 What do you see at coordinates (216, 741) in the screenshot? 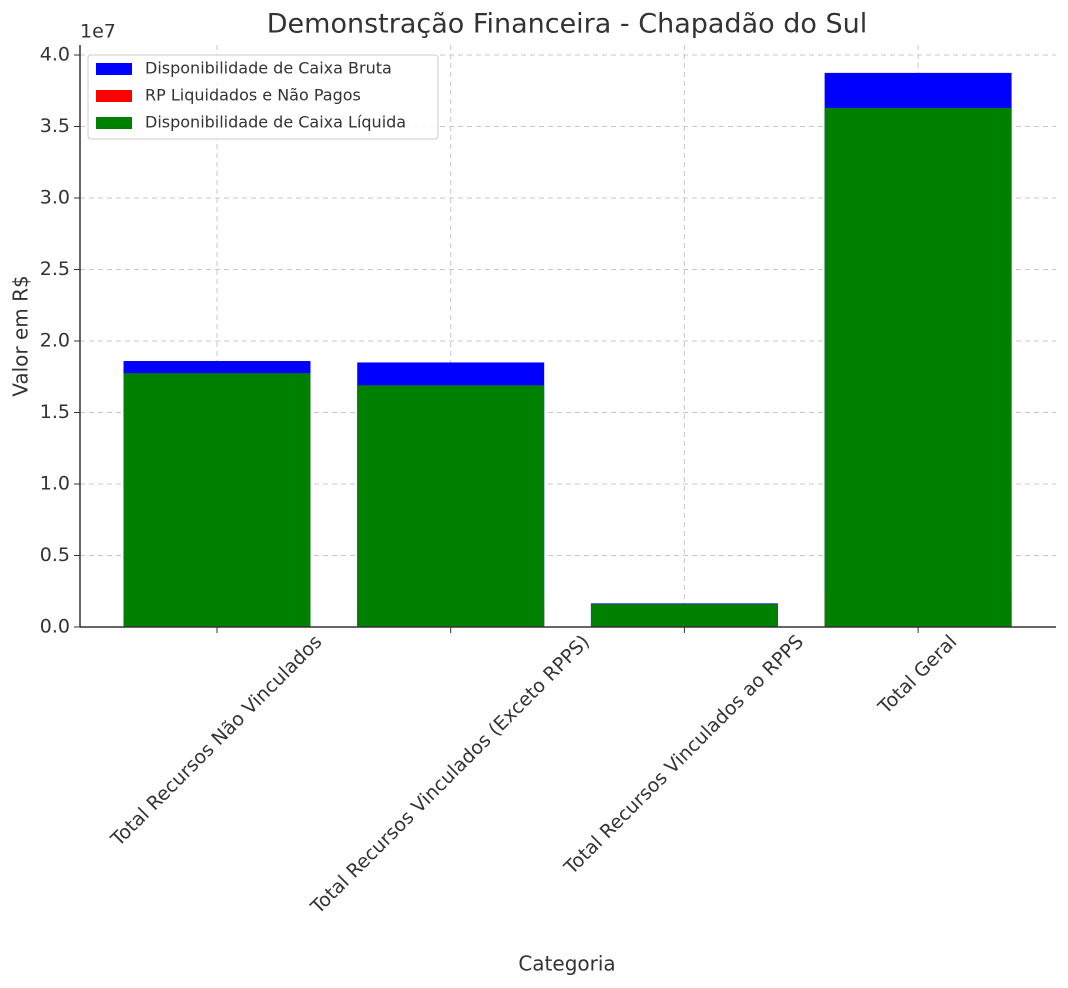
I see `x-tick-label: Total Recursos Não Vinculados` at bounding box center [216, 741].